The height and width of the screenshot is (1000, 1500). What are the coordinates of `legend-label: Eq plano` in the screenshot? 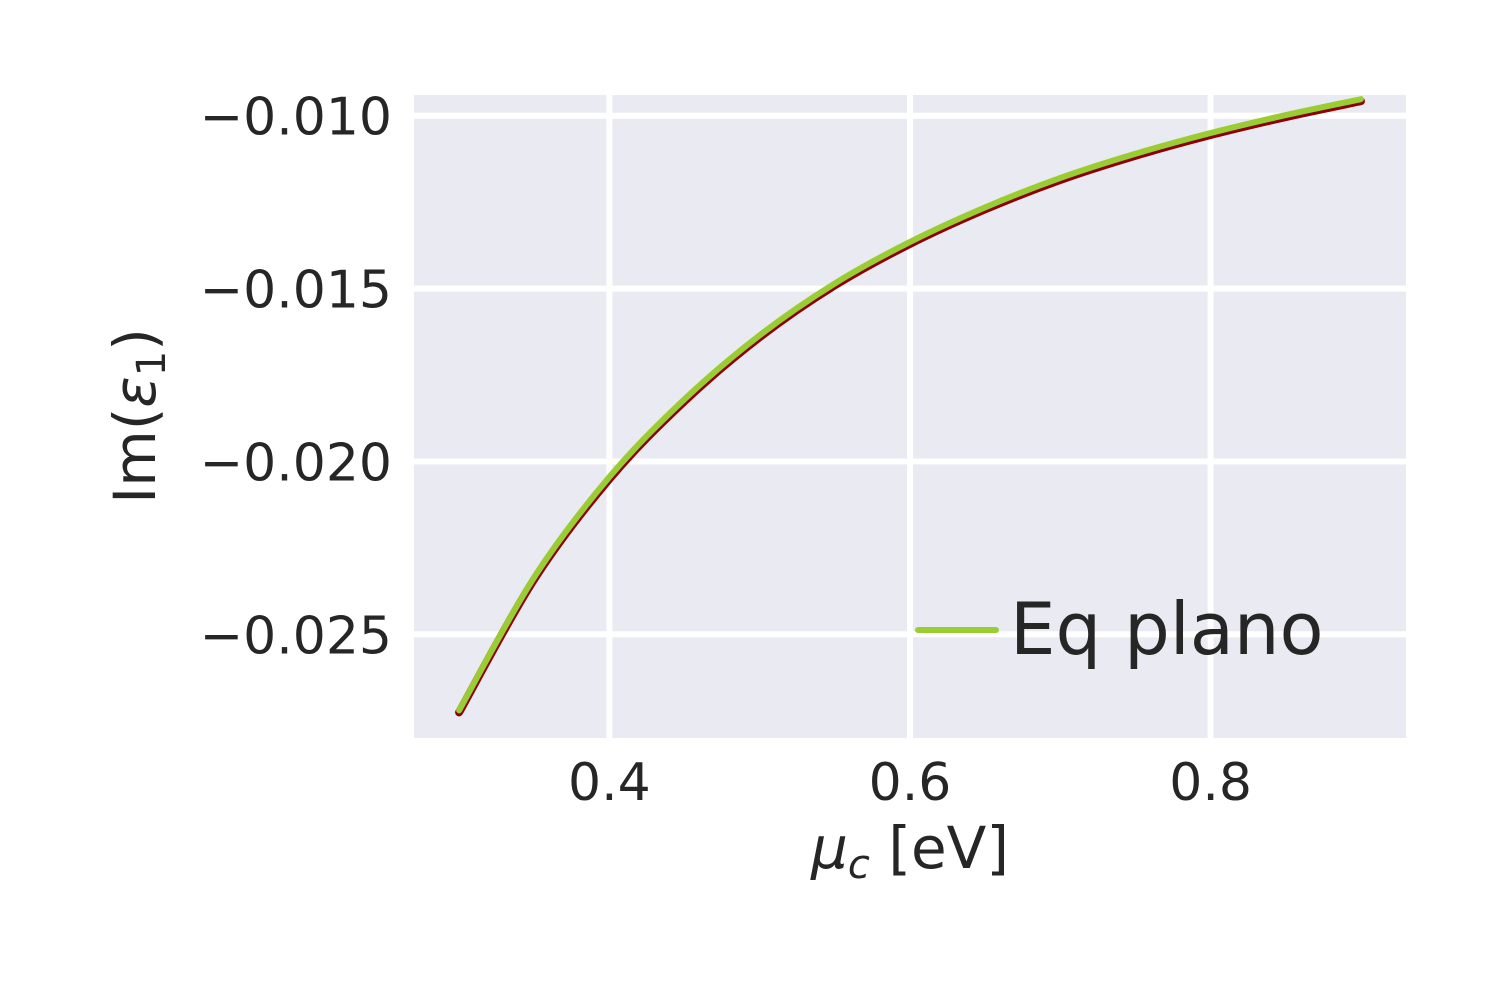 It's located at (1167, 629).